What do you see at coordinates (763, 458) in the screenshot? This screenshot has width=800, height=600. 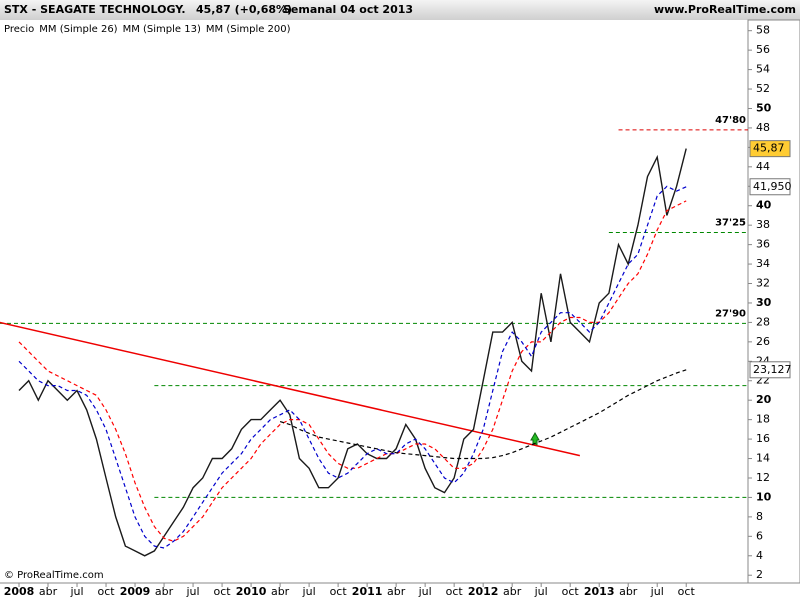 I see `y-tick-label: 14` at bounding box center [763, 458].